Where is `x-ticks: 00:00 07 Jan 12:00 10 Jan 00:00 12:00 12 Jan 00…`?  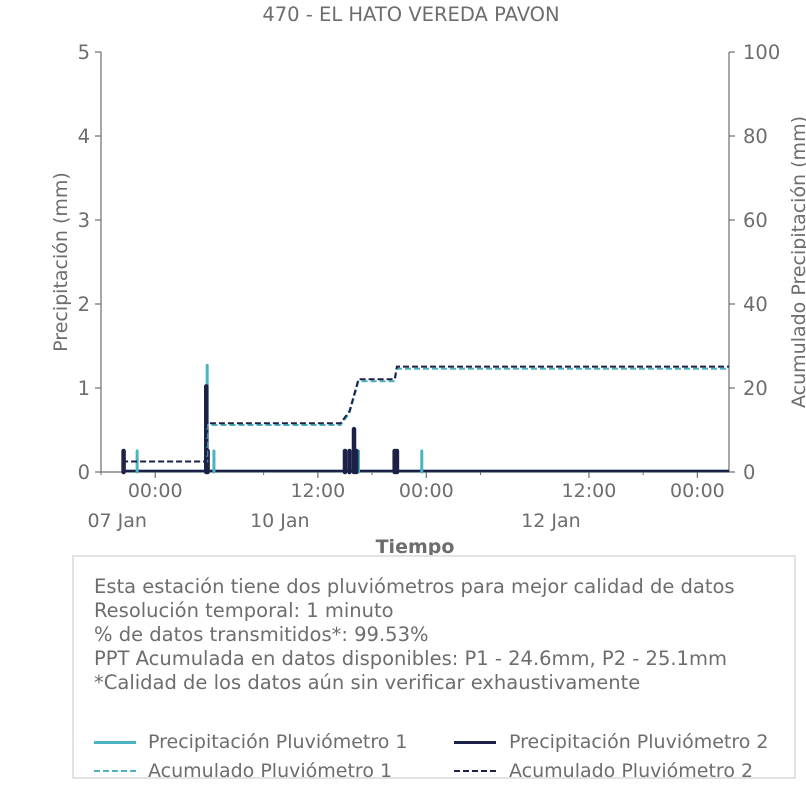
x-ticks: 00:00 07 Jan 12:00 10 Jan 00:00 12:00 12 Jan 00… is located at coordinates (406, 502).